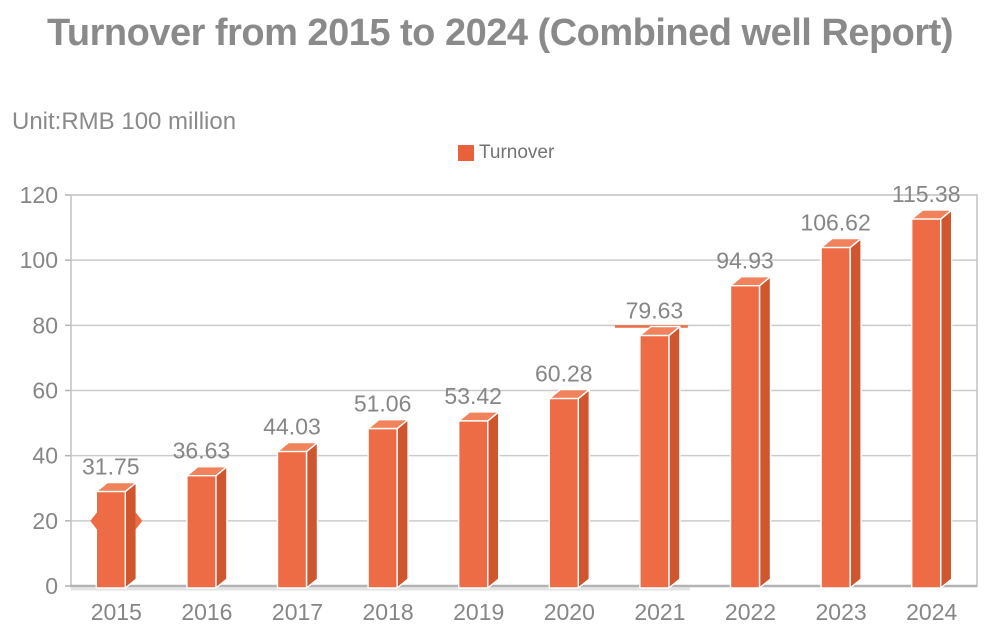 The width and height of the screenshot is (1000, 640). I want to click on bar-2018-front, so click(382, 508).